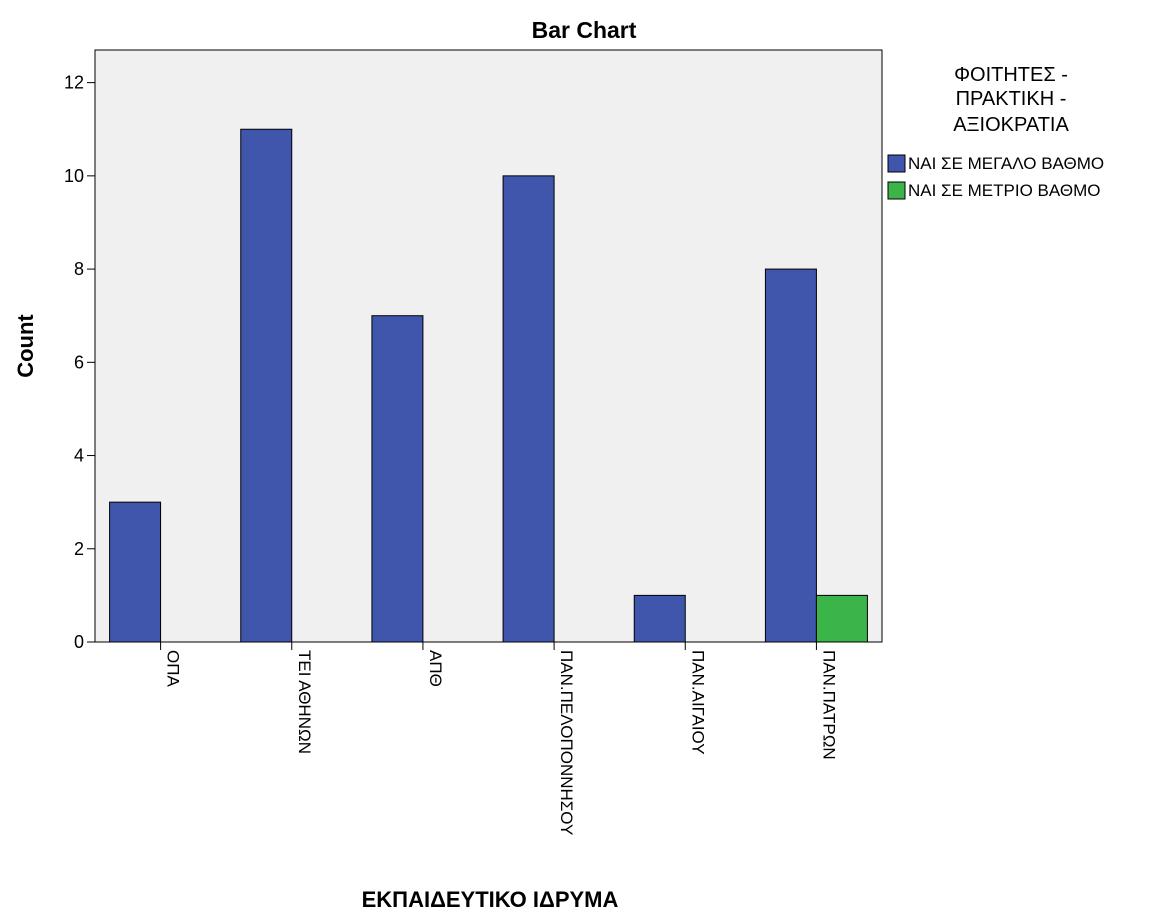  I want to click on y-axis-label: Count, so click(25, 346).